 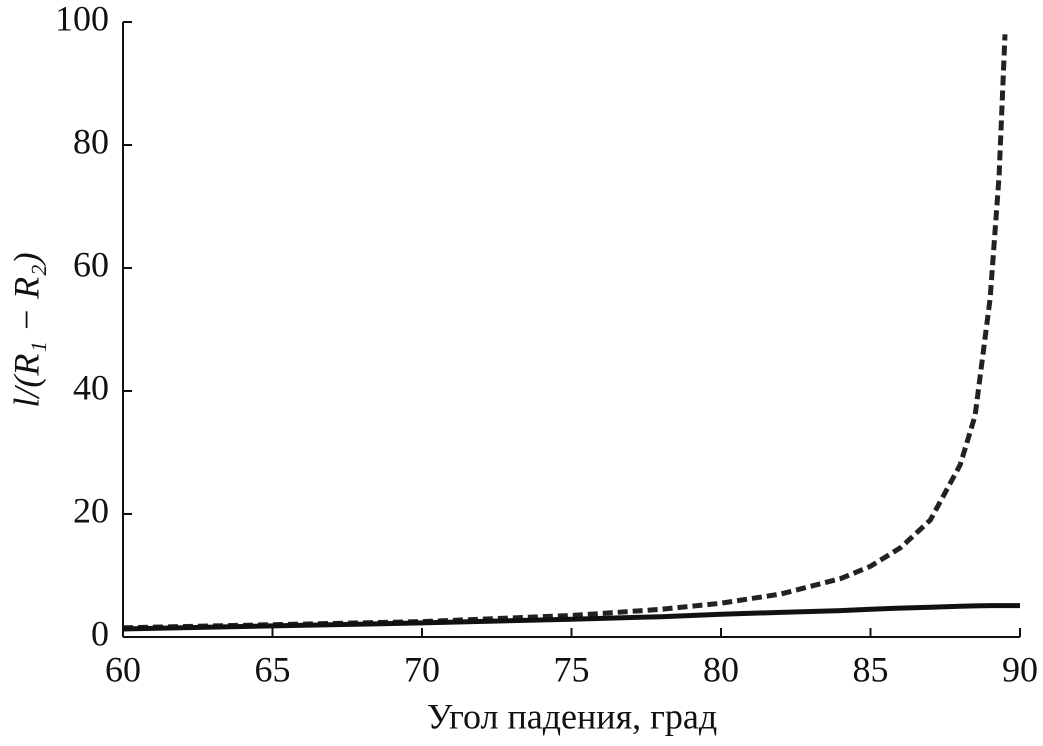 I want to click on line-series, so click(x=571, y=617).